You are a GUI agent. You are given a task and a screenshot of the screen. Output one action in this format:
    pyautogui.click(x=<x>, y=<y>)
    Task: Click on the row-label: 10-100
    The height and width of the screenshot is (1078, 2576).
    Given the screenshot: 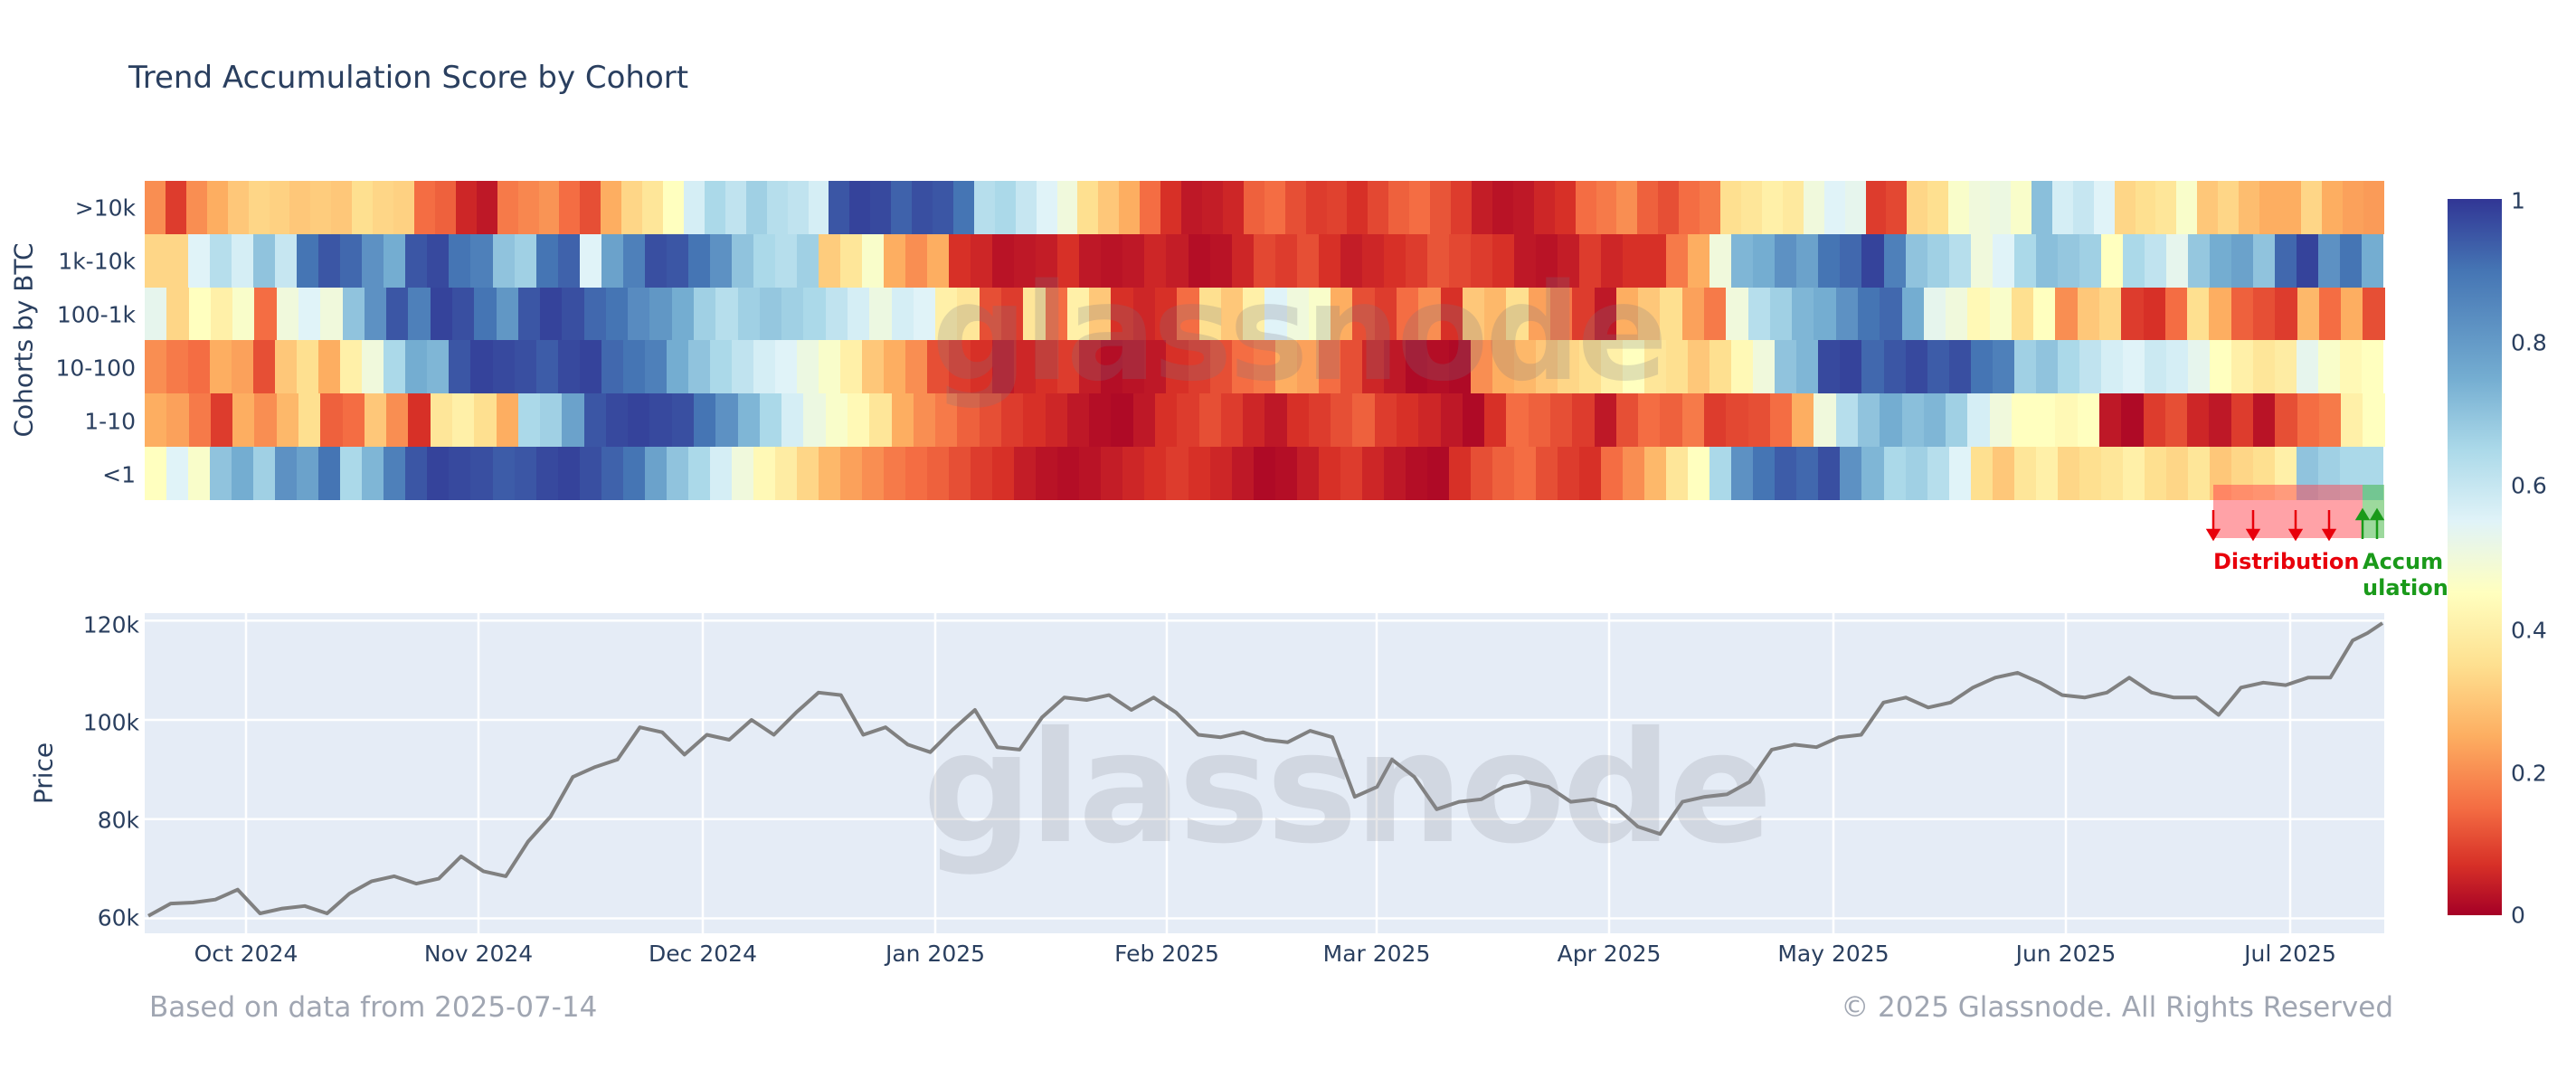 What is the action you would take?
    pyautogui.click(x=96, y=368)
    